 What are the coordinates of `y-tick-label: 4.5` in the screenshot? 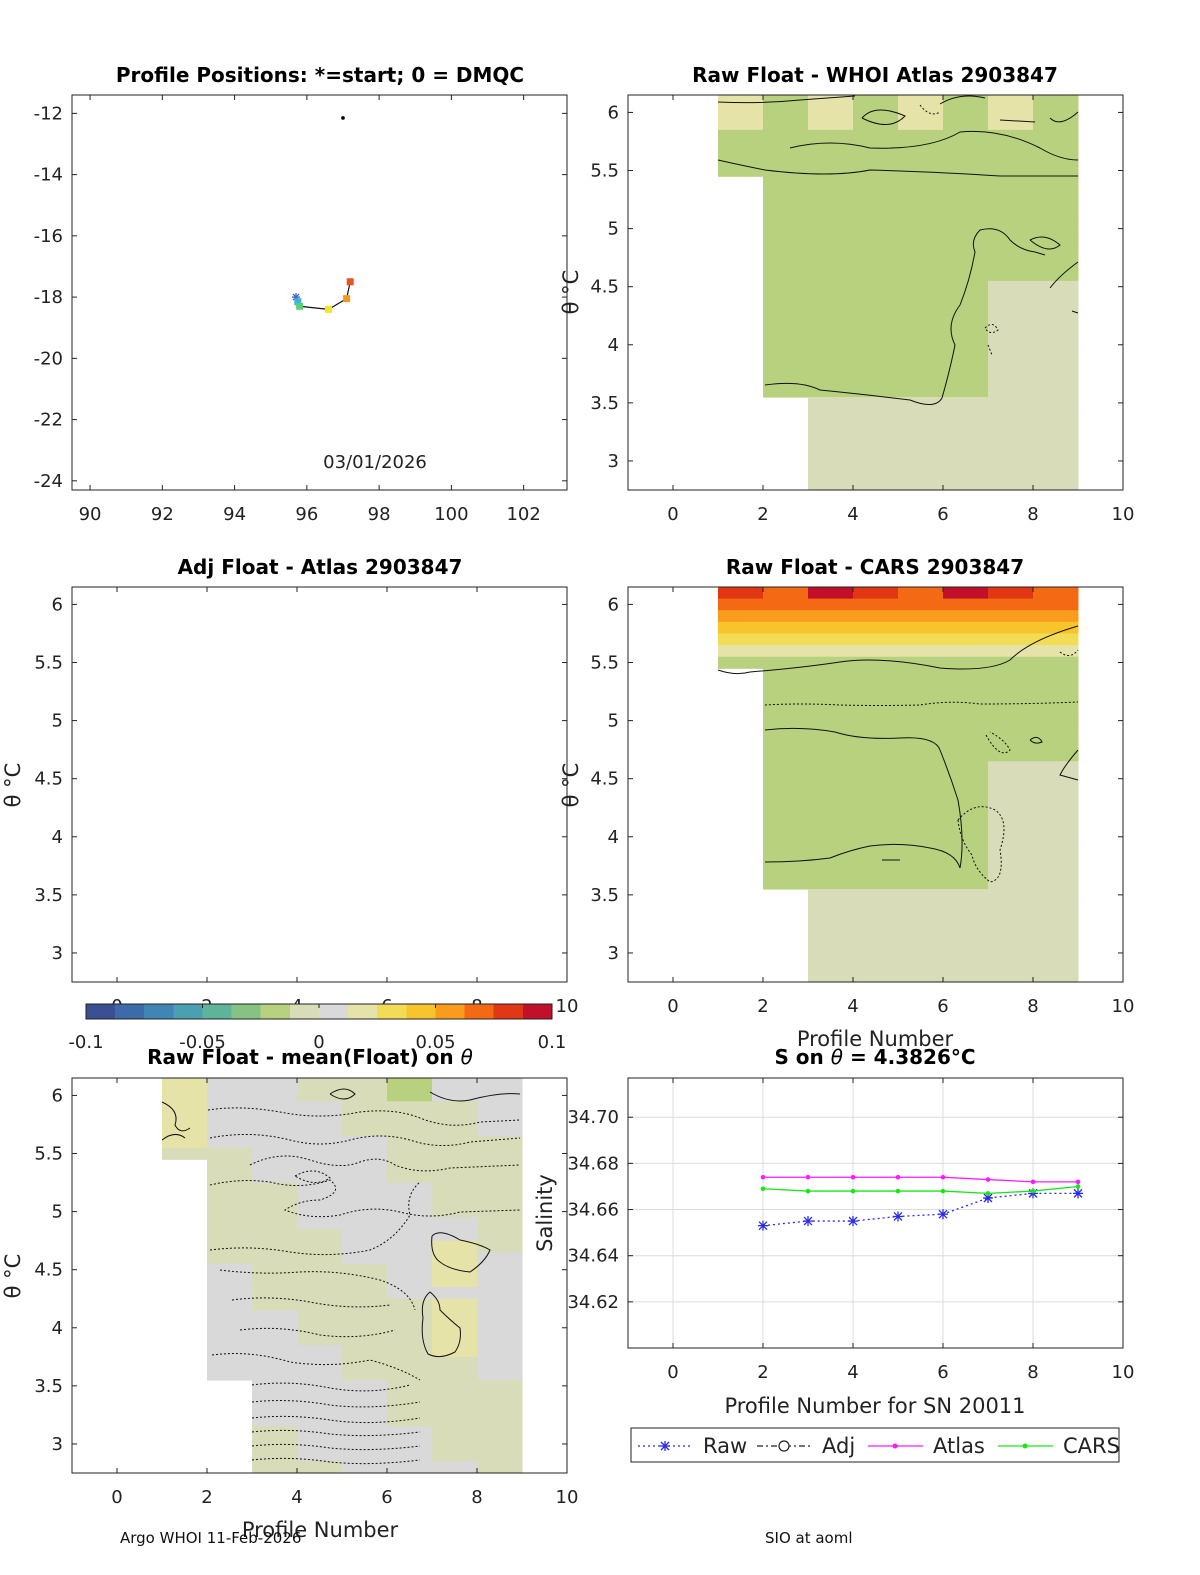 It's located at (48, 779).